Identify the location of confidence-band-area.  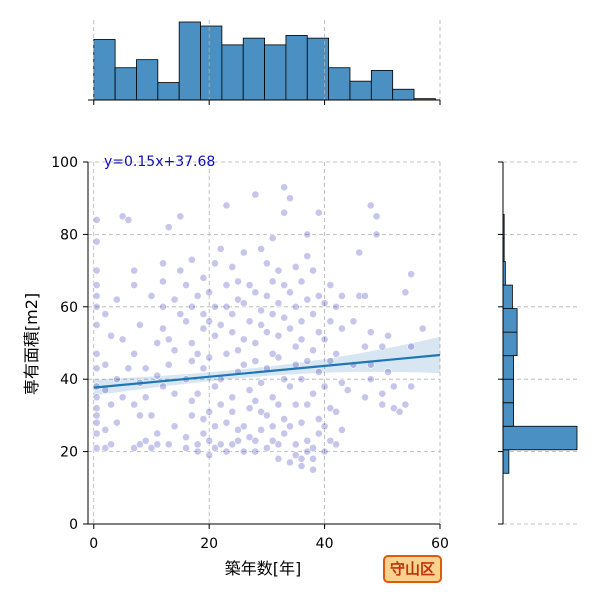
(266, 366).